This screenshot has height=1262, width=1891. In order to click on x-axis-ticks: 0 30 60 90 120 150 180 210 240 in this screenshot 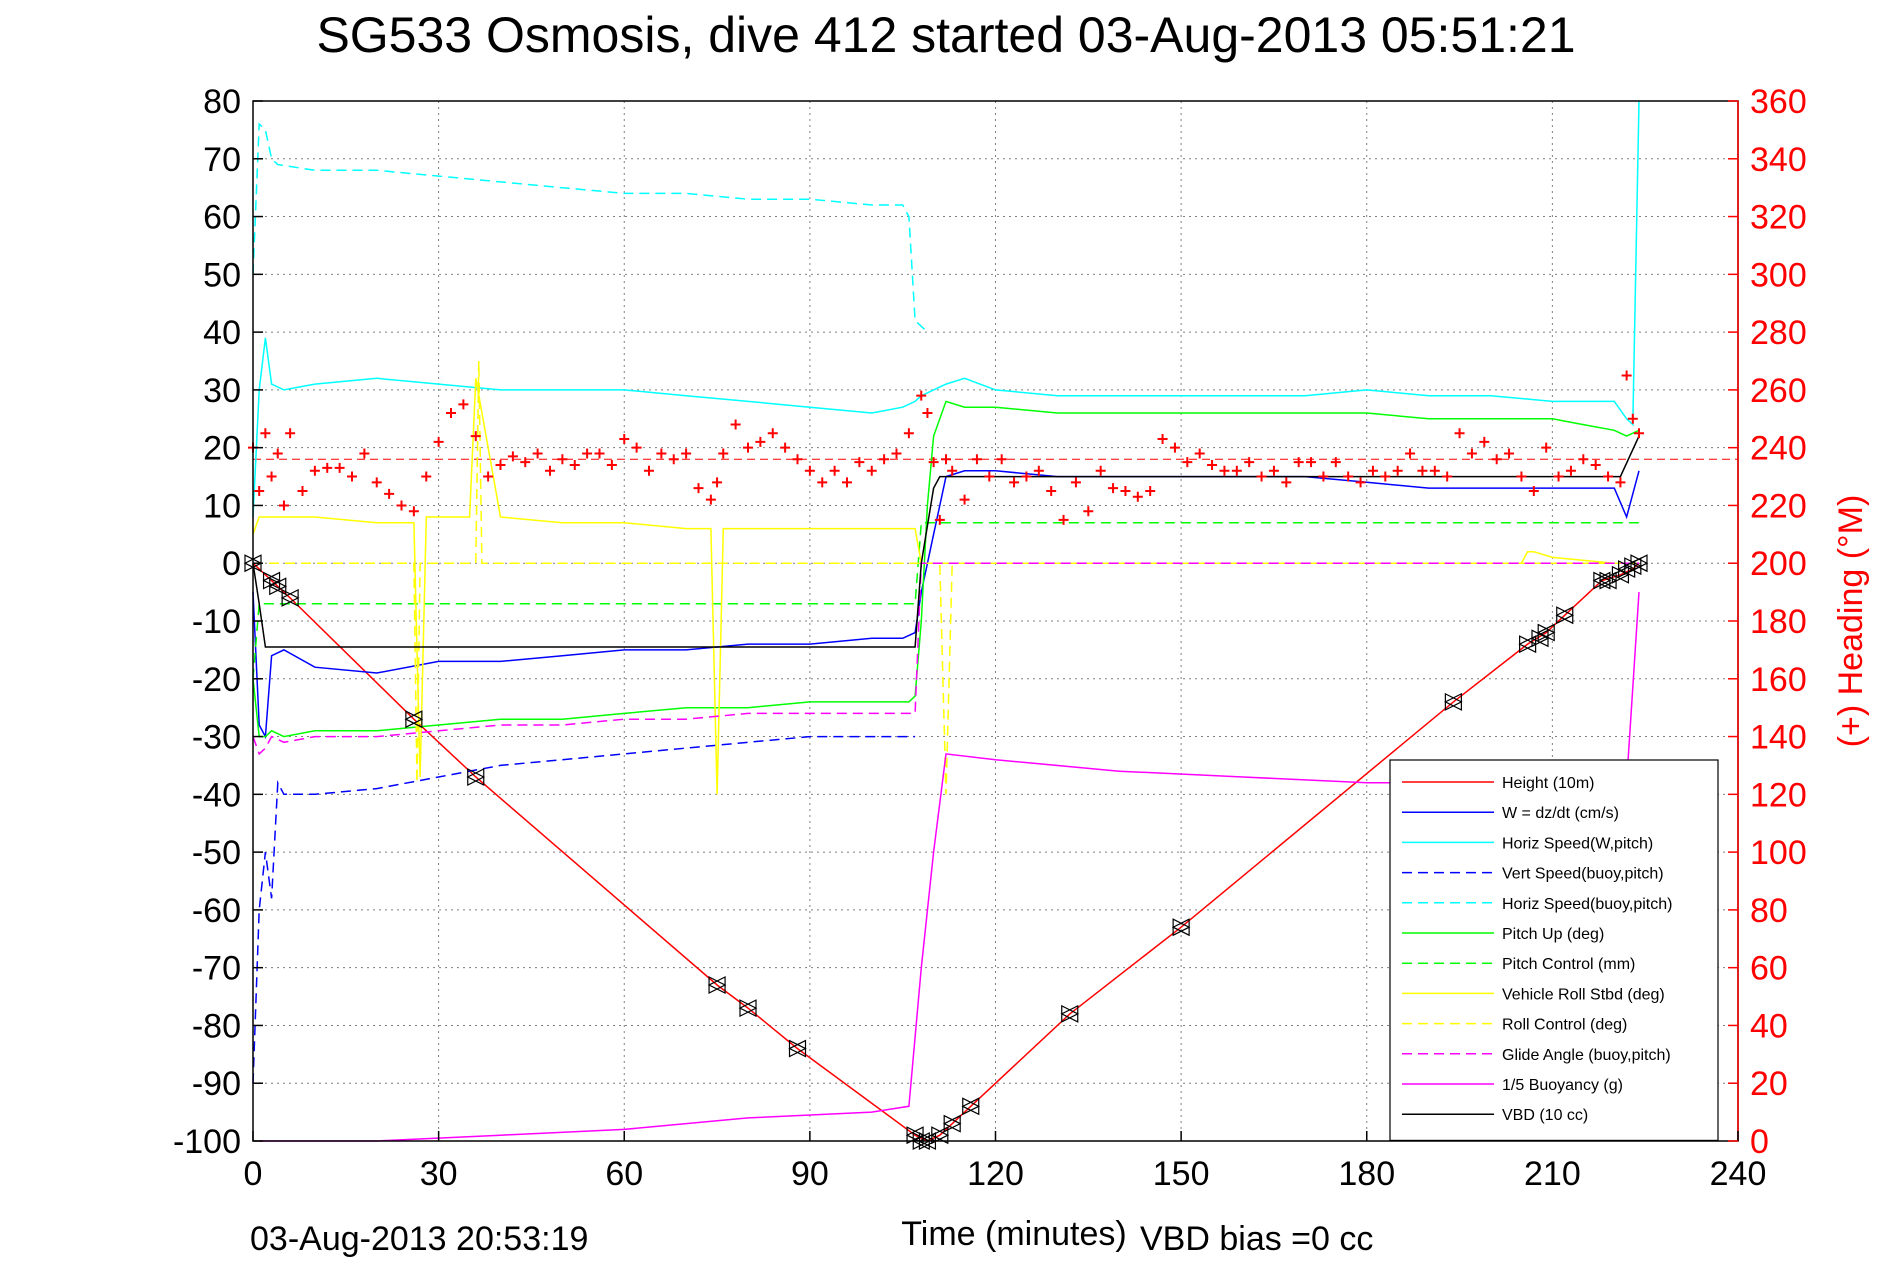, I will do `click(1005, 1162)`.